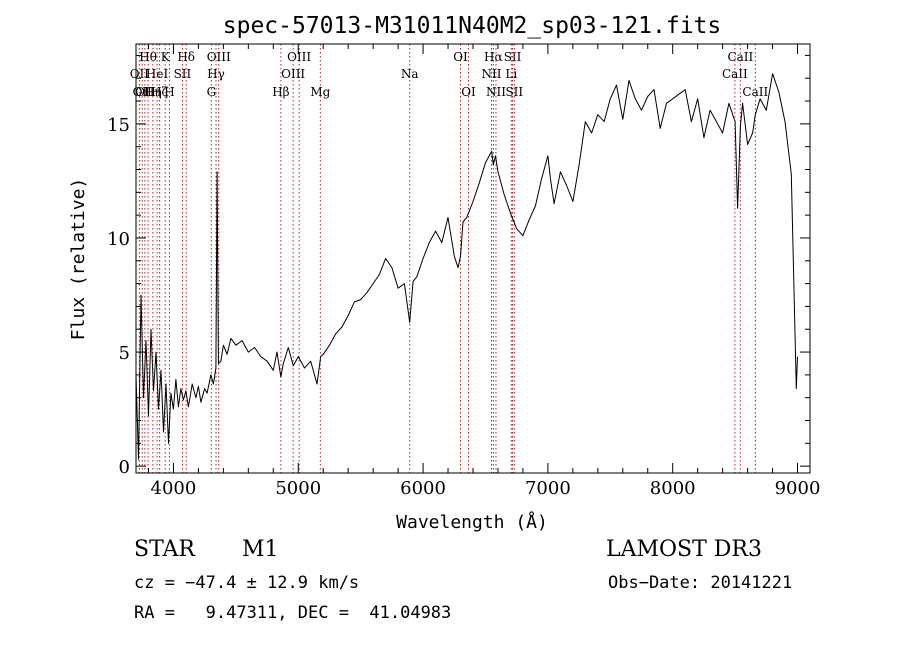  Describe the element at coordinates (186, 57) in the screenshot. I see `line-marker-label: Hδ` at that location.